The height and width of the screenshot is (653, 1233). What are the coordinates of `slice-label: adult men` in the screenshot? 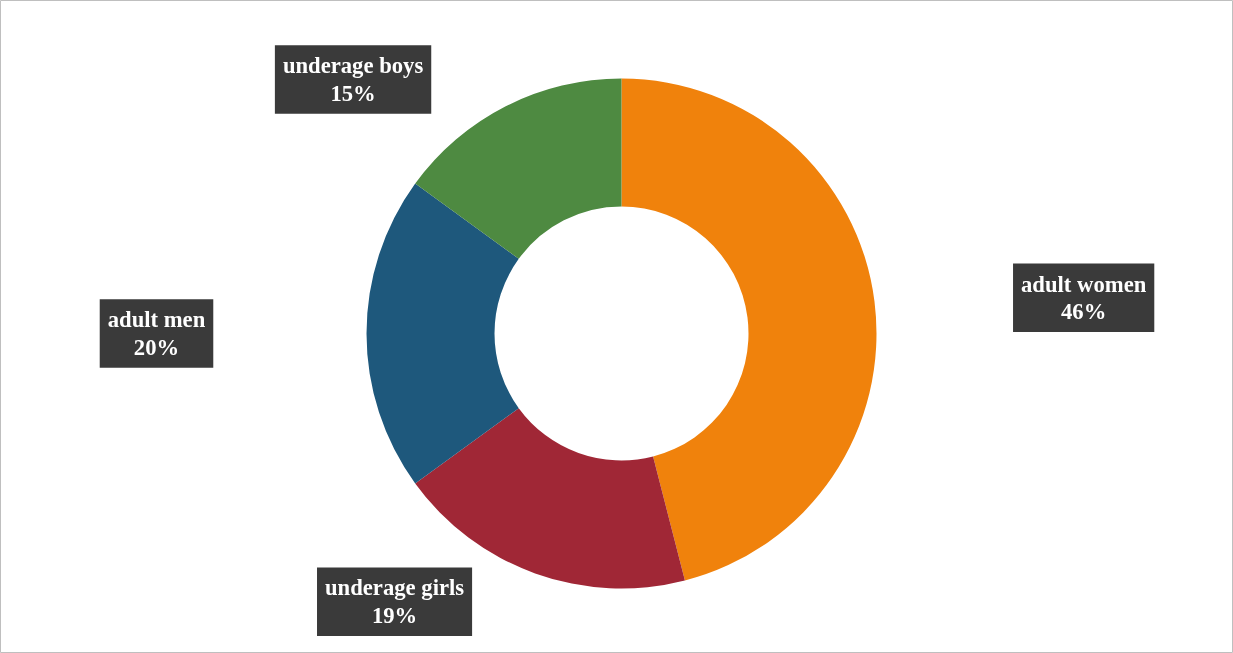 It's located at (156, 320).